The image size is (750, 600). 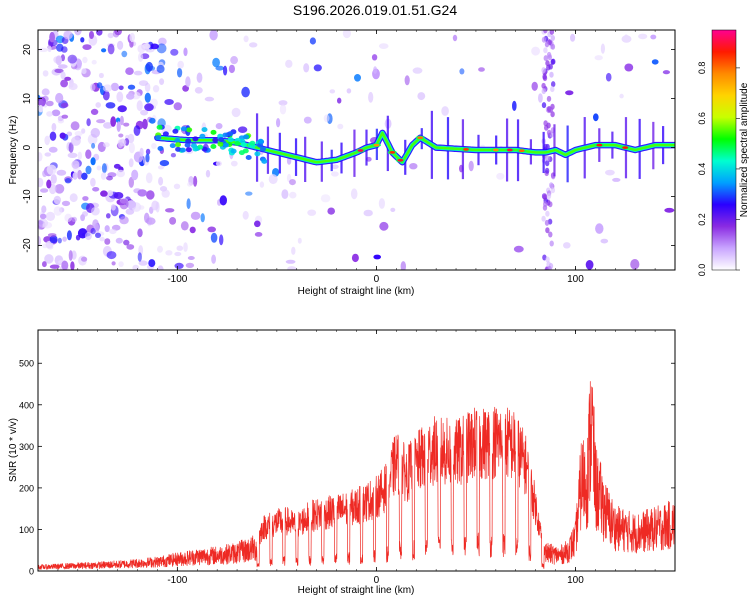 What do you see at coordinates (177, 279) in the screenshot?
I see `x-tick-label: -100` at bounding box center [177, 279].